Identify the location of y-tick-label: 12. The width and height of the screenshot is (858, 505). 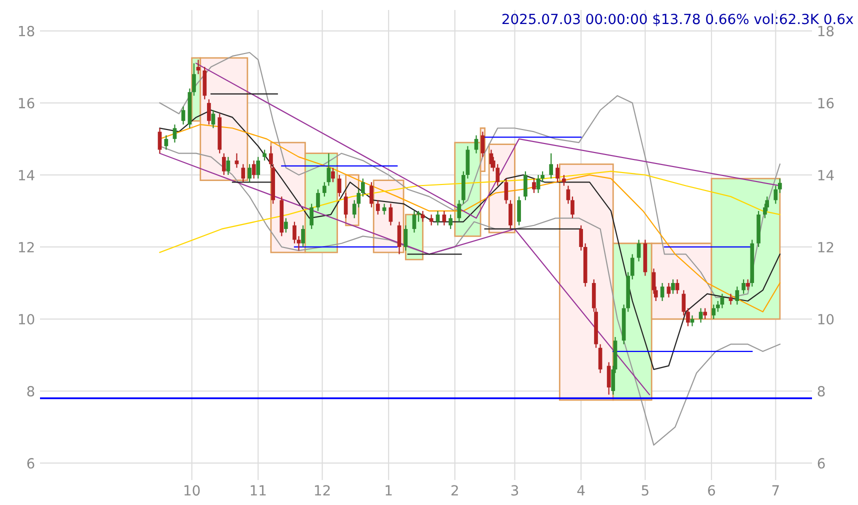
(26, 247).